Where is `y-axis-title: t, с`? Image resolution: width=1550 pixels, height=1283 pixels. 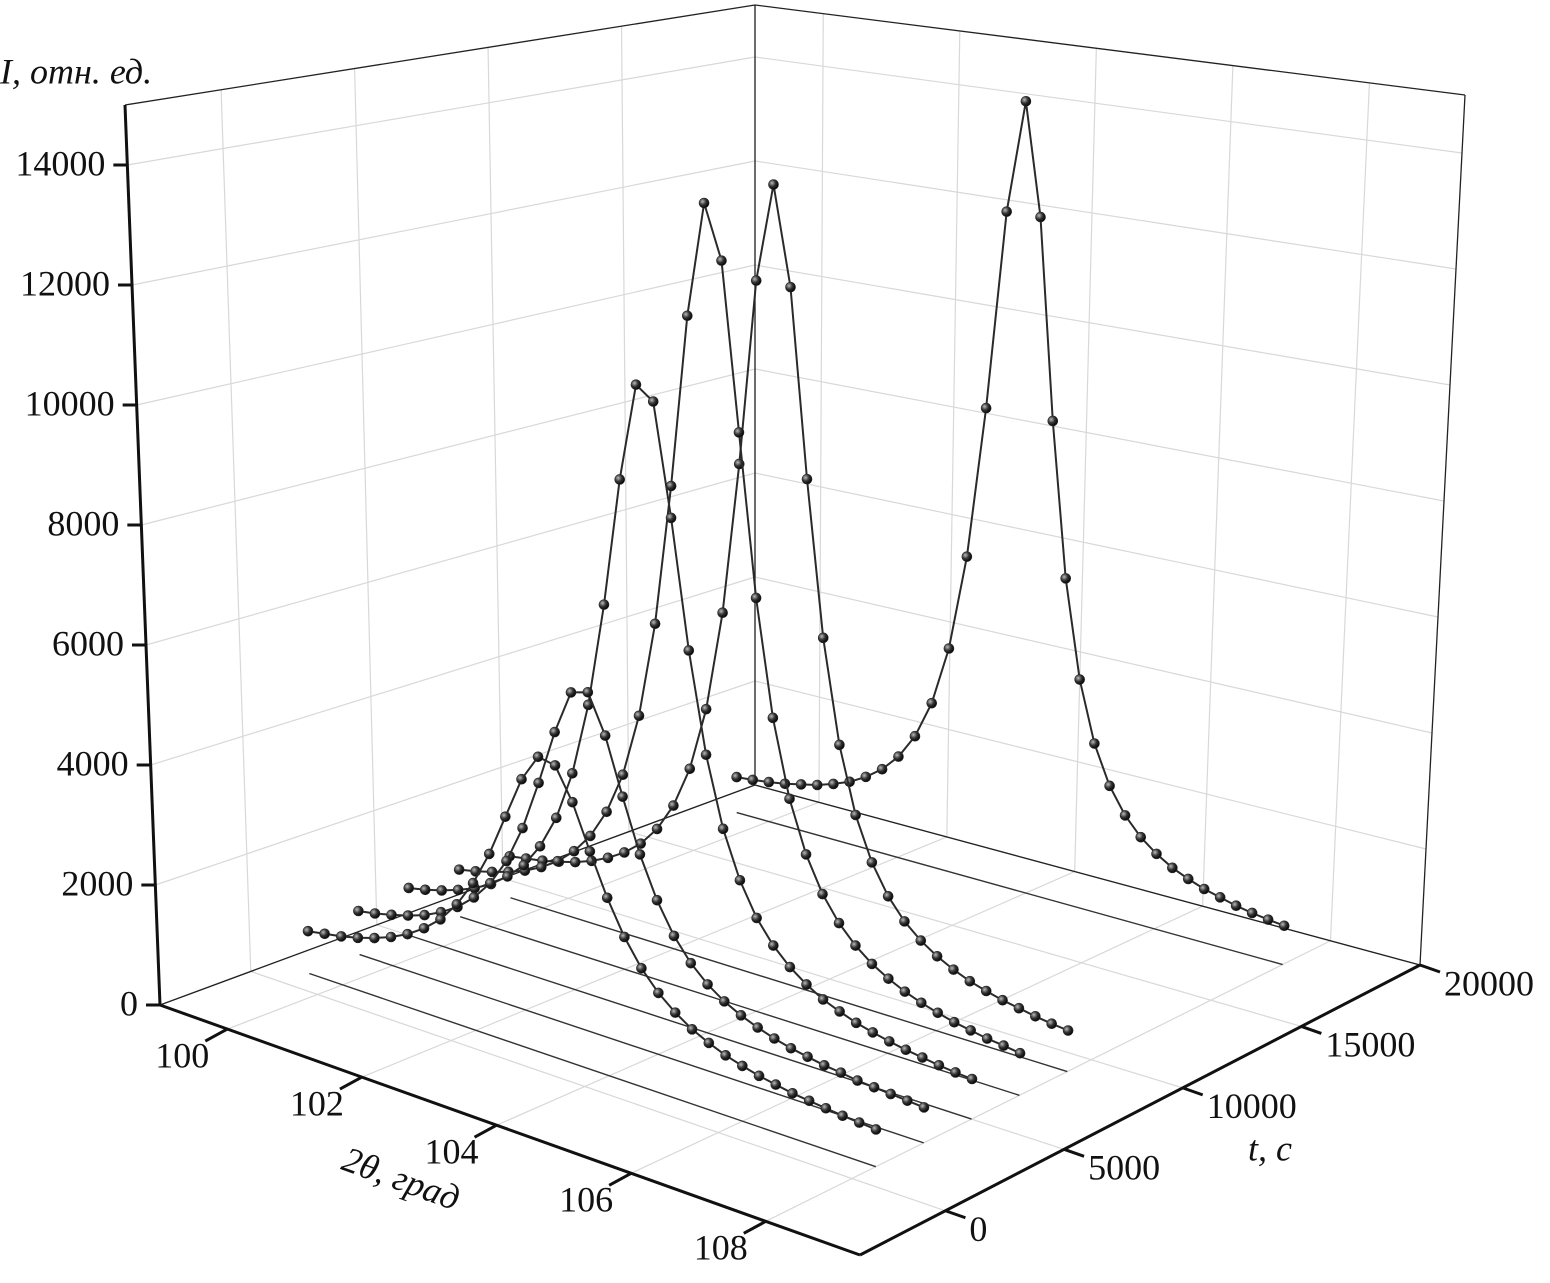 y-axis-title: t, с is located at coordinates (1270, 1148).